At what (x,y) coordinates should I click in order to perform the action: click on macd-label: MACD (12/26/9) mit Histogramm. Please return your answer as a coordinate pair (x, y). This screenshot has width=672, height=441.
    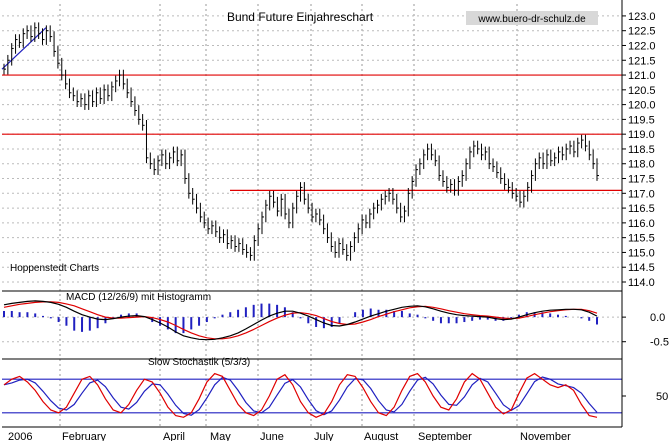
    Looking at the image, I should click on (138, 297).